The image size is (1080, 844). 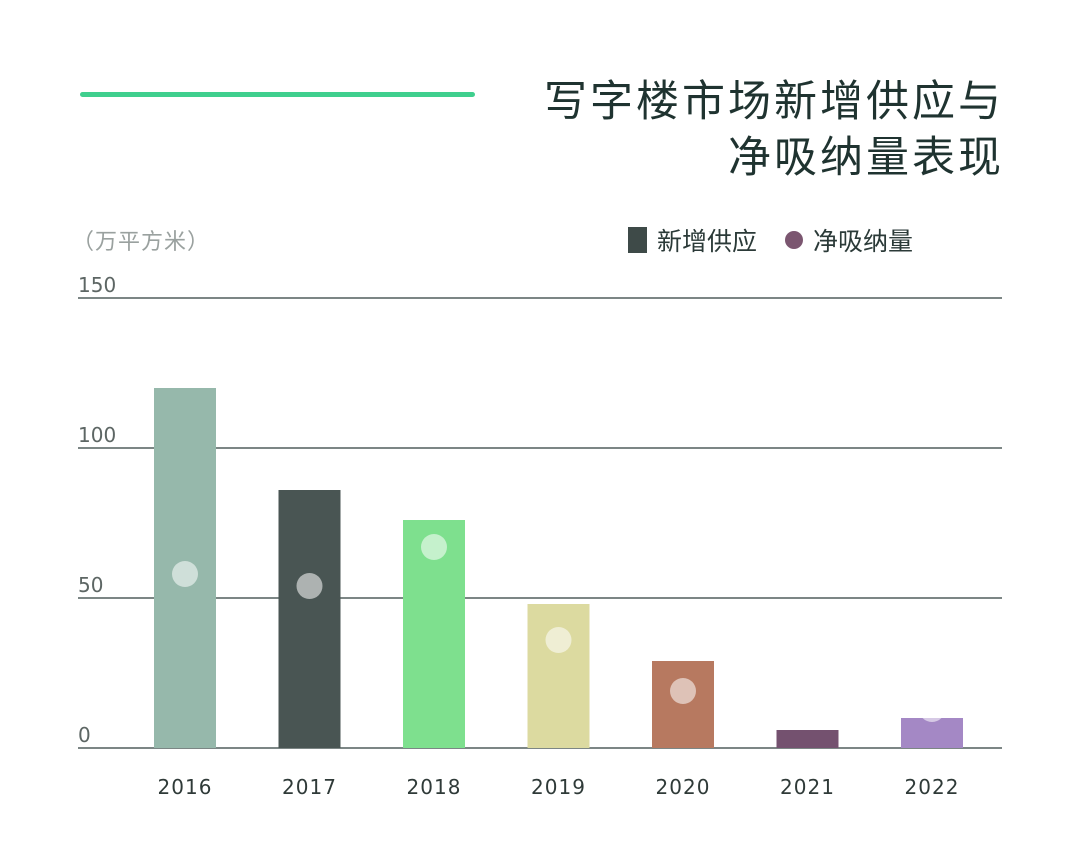 What do you see at coordinates (141, 242) in the screenshot?
I see `y-axis-unit-label: （万平方米）` at bounding box center [141, 242].